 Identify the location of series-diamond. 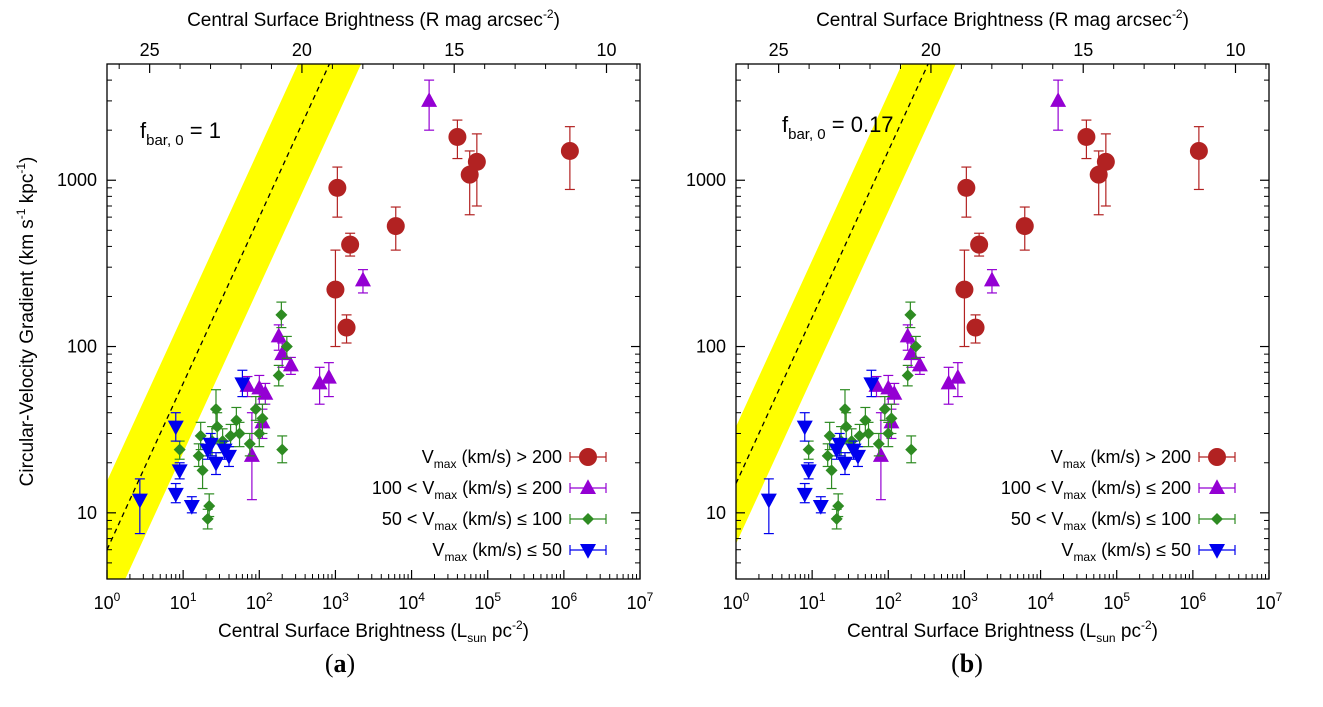
(233, 415).